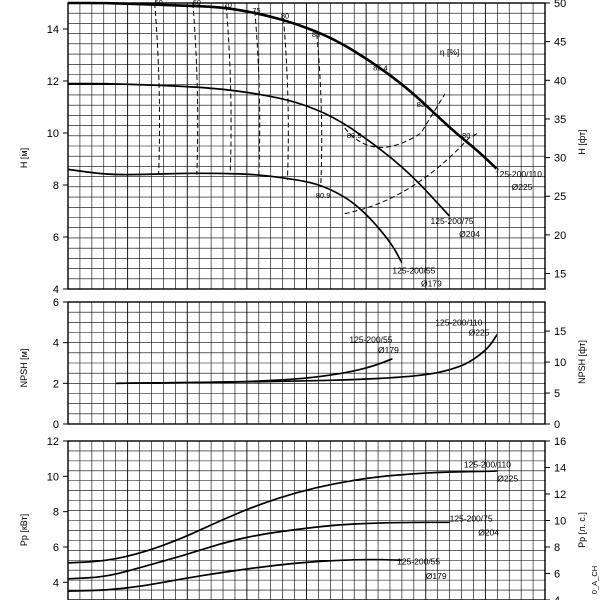 The image size is (600, 600). I want to click on power-left-tick-label: 4, so click(56, 583).